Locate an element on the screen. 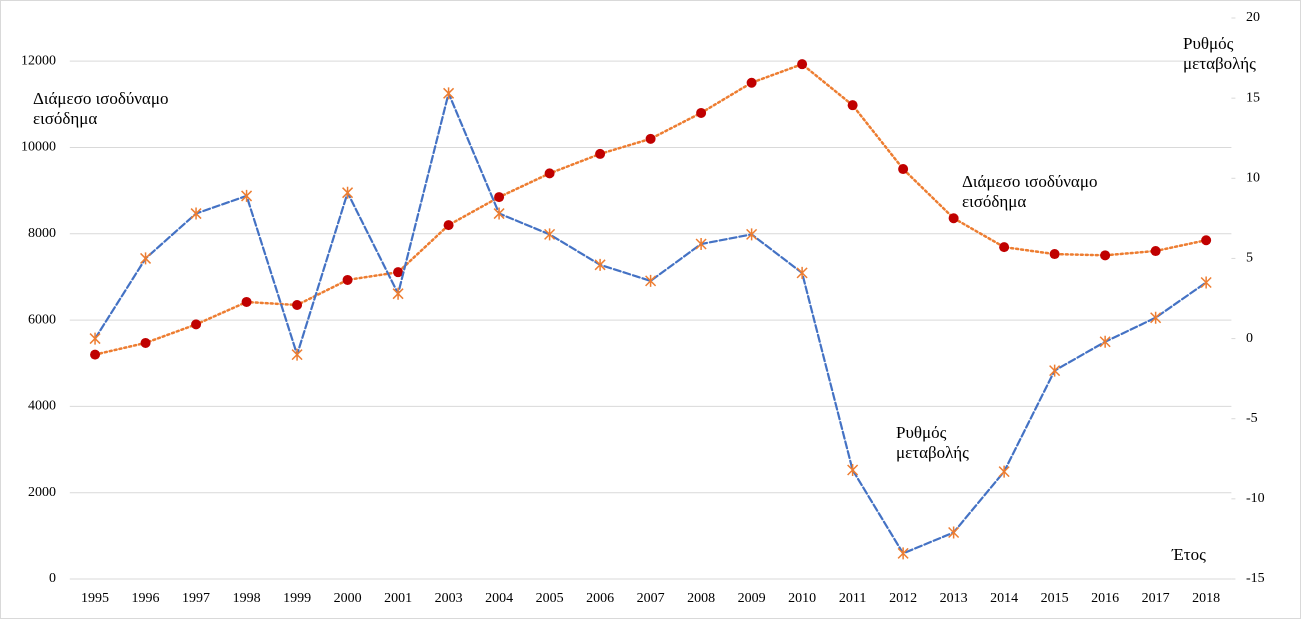  x-tick-label: 2017 is located at coordinates (1156, 598).